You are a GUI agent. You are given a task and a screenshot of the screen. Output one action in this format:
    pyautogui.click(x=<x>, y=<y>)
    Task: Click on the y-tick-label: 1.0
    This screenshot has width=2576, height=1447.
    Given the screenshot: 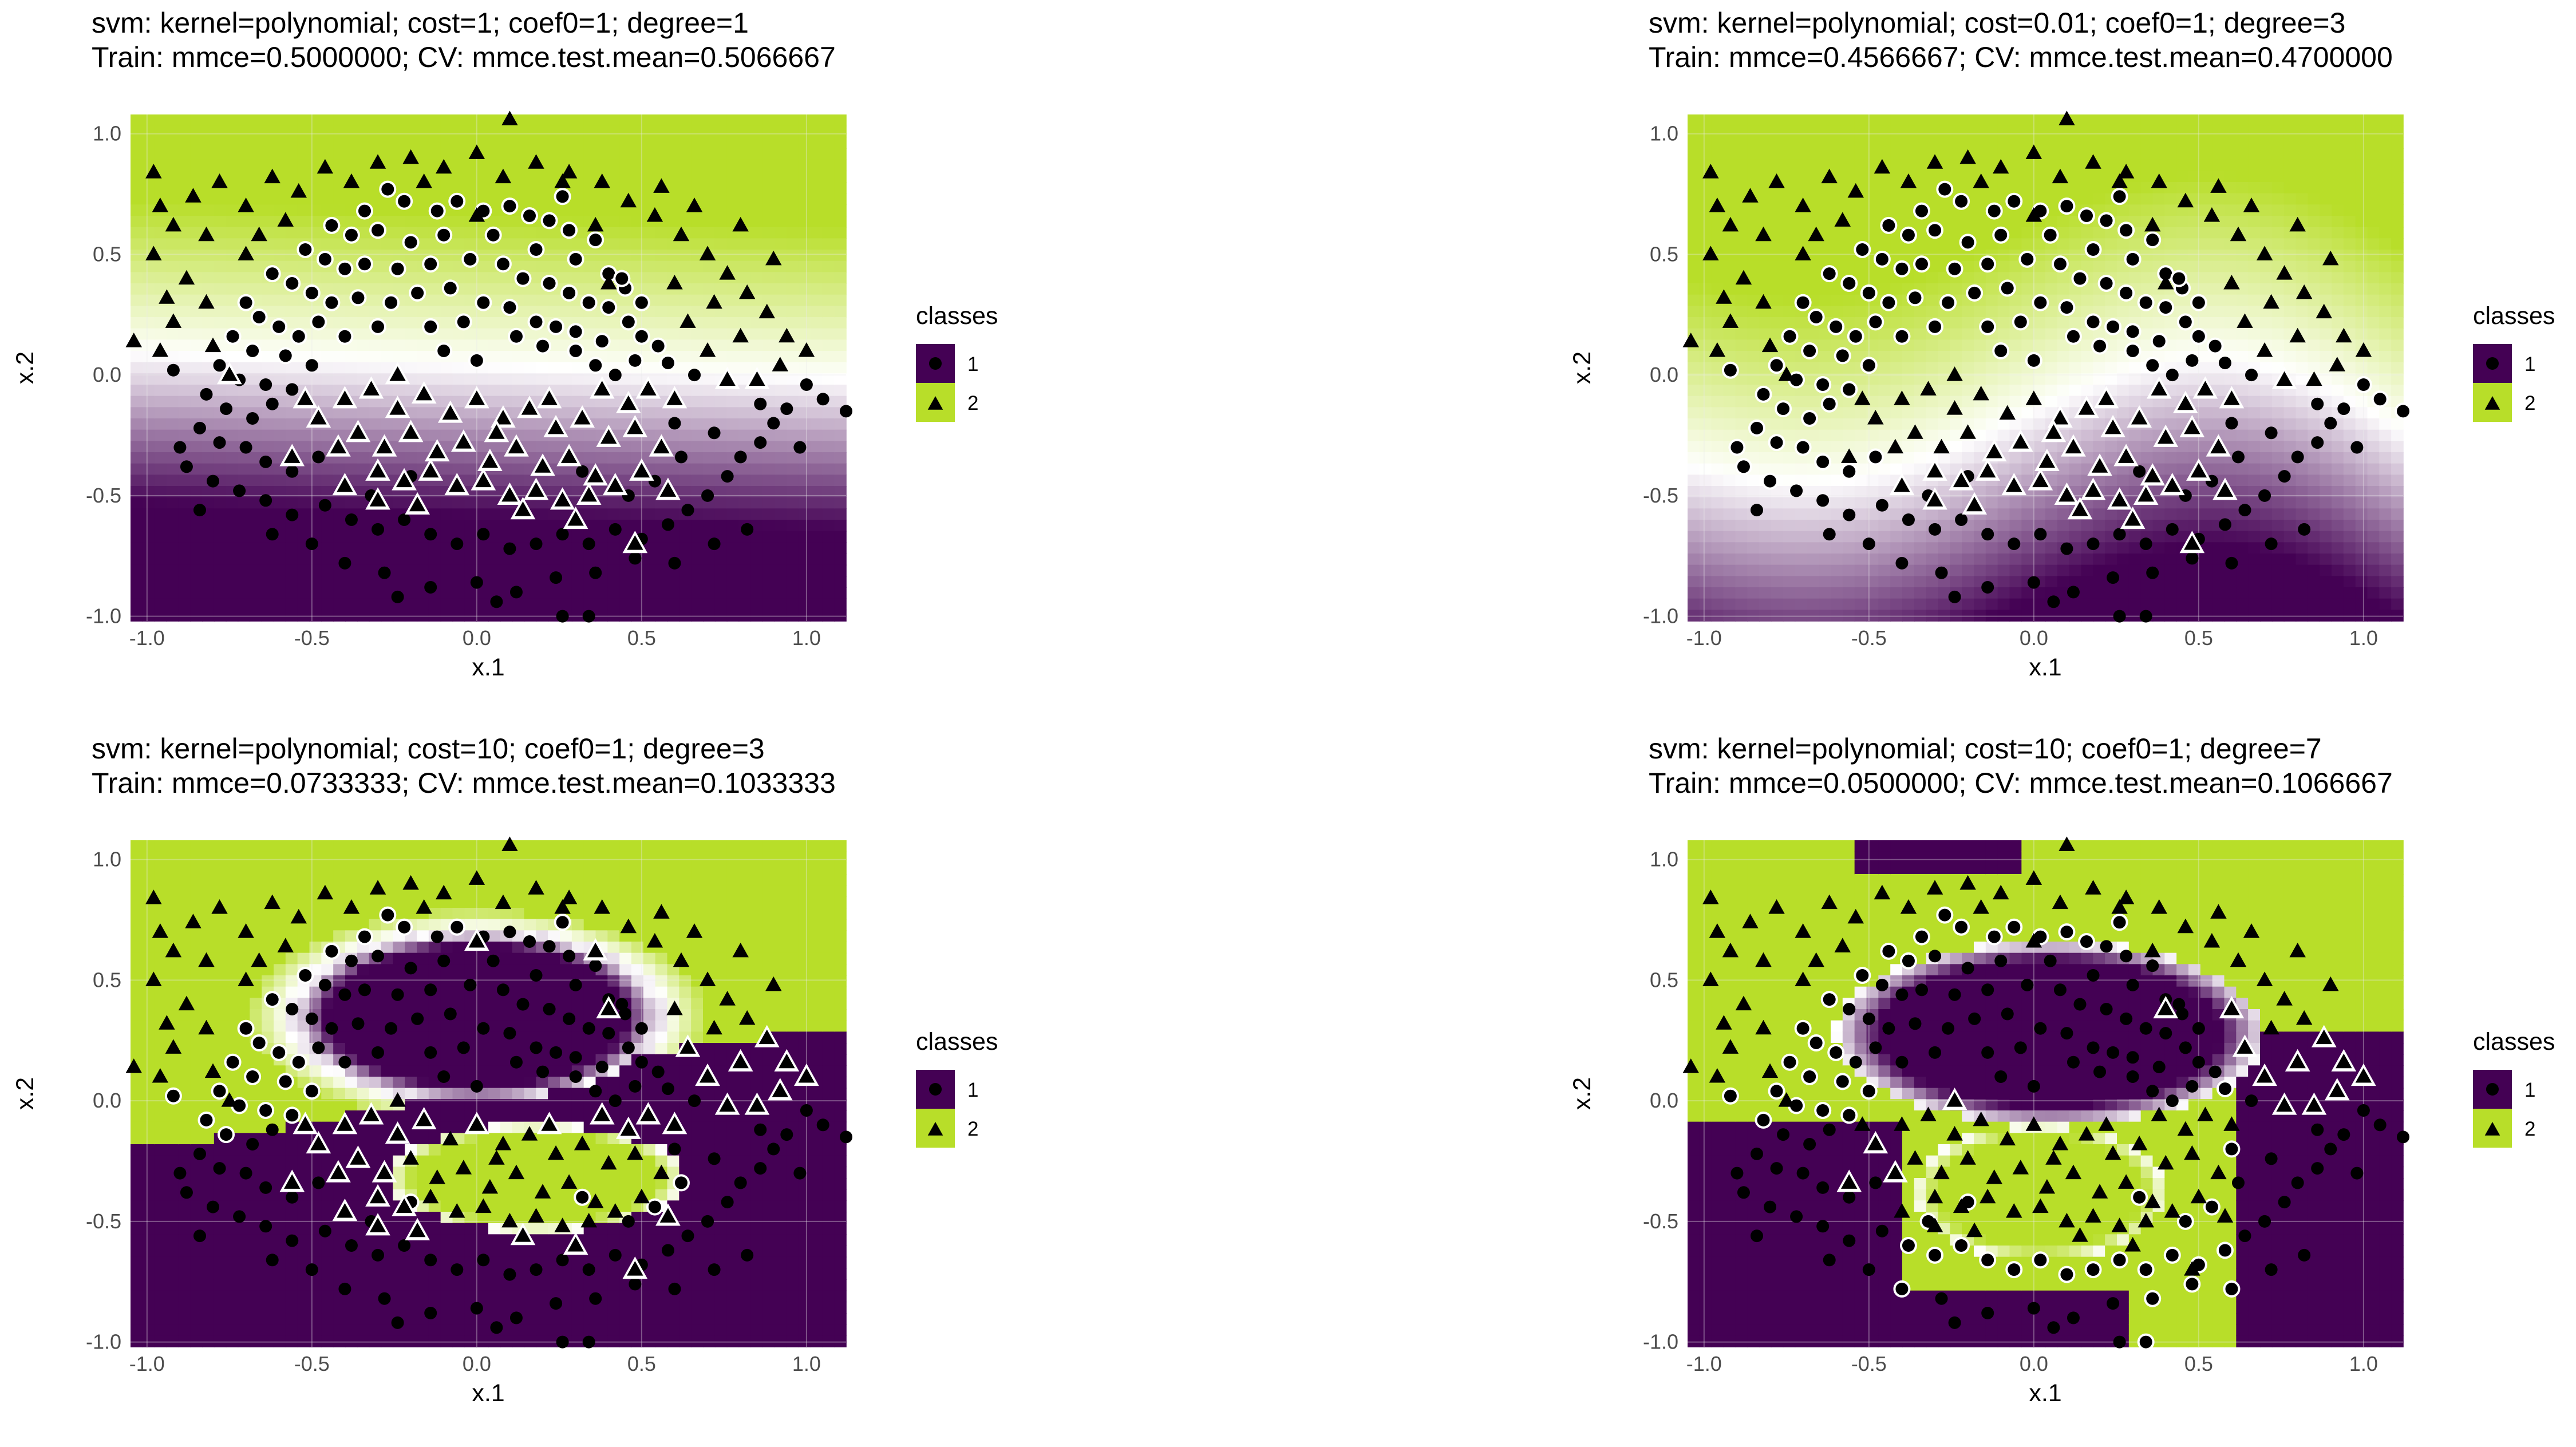 What is the action you would take?
    pyautogui.click(x=107, y=859)
    